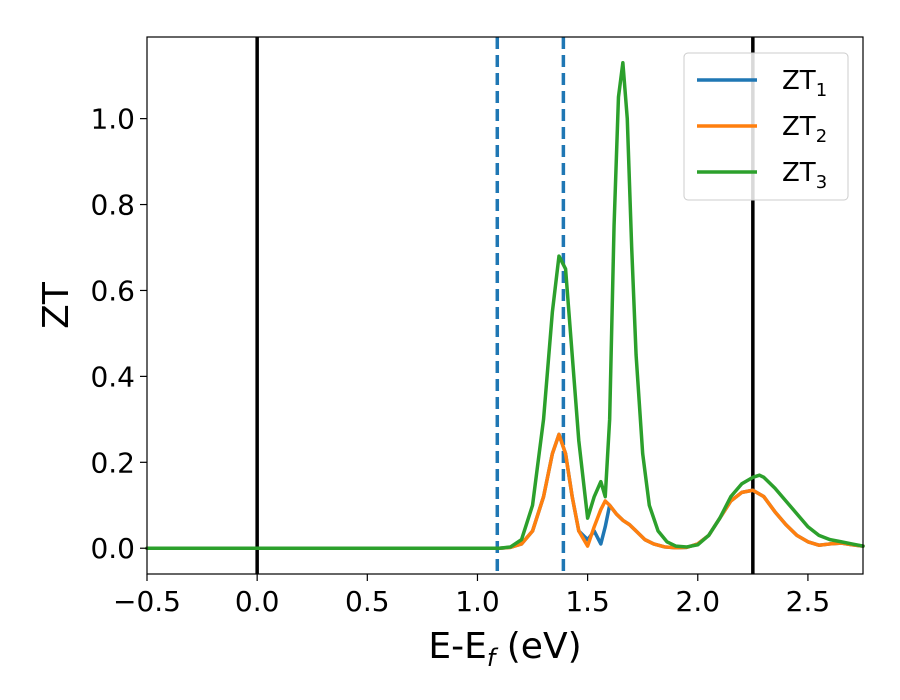  Describe the element at coordinates (457, 646) in the screenshot. I see `x-axis-title-main: E-E` at that location.